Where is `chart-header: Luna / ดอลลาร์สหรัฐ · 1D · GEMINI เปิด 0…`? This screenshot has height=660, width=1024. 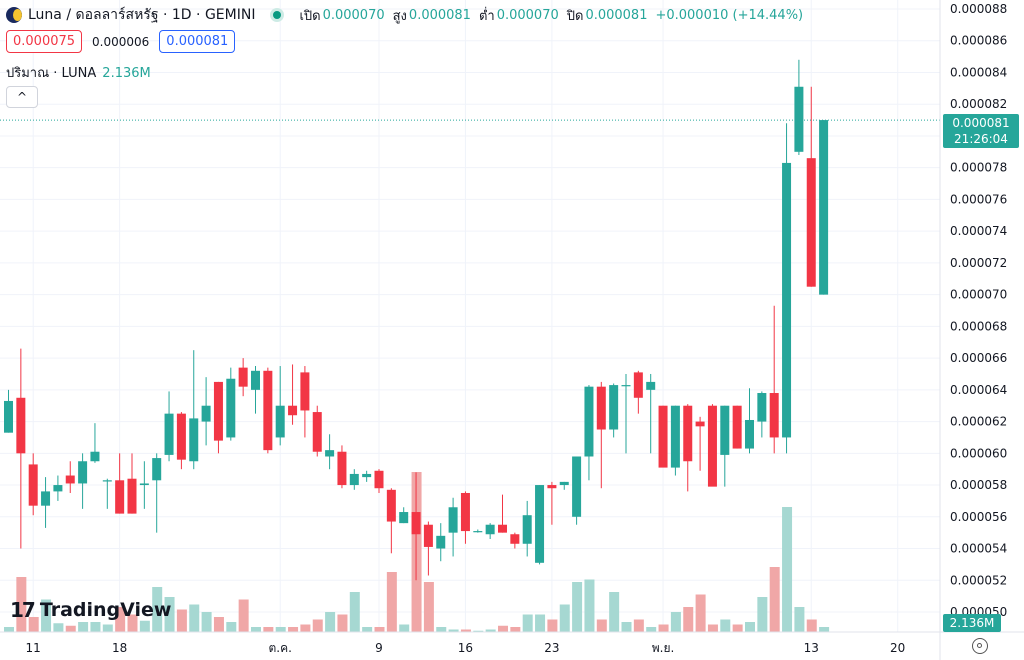
chart-header: Luna / ดอลลาร์สหรัฐ · 1D · GEMINI เปิด 0… is located at coordinates (404, 15).